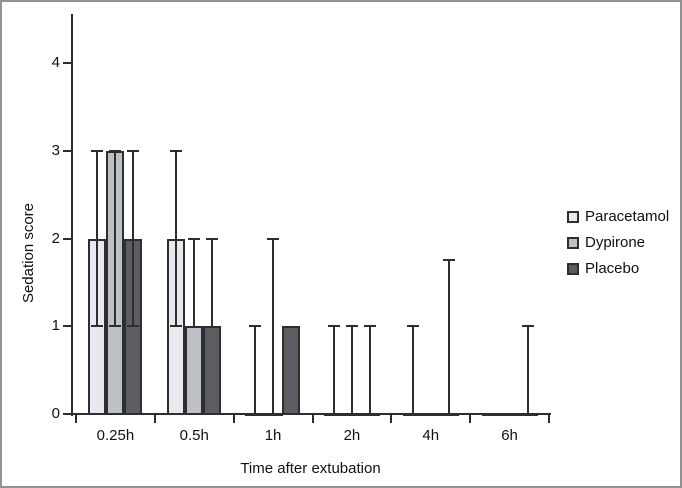 The image size is (682, 488). I want to click on error-bar-placebo-4h, so click(448, 337).